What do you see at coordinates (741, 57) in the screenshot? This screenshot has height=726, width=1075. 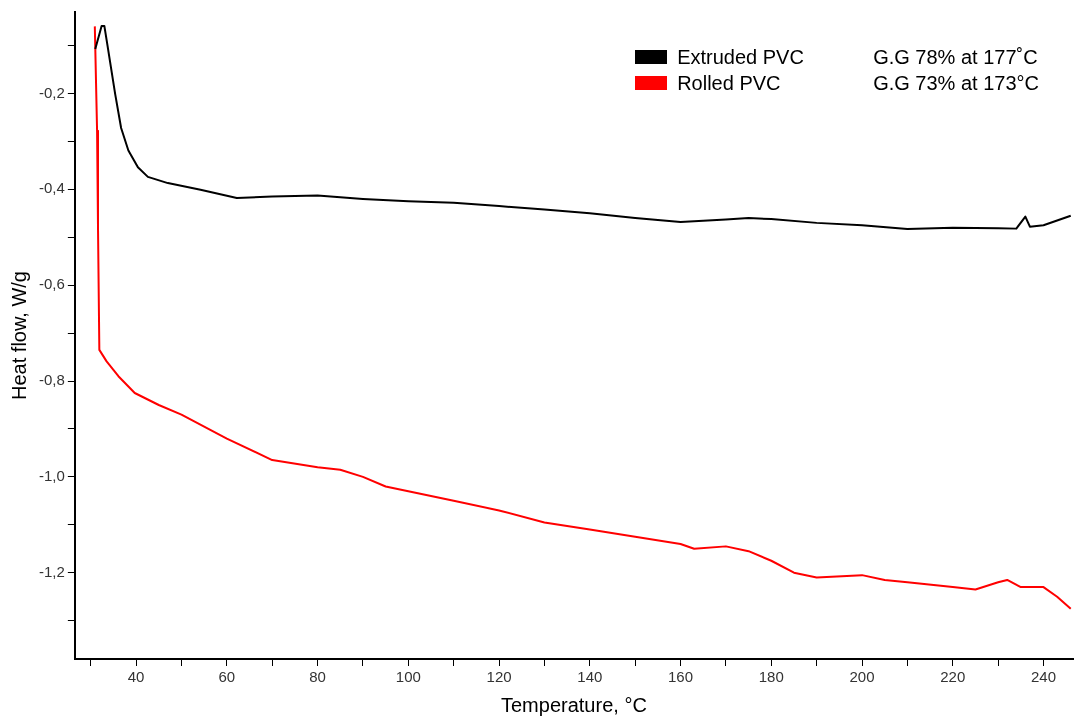 I see `legend-label: Extruded PVC` at bounding box center [741, 57].